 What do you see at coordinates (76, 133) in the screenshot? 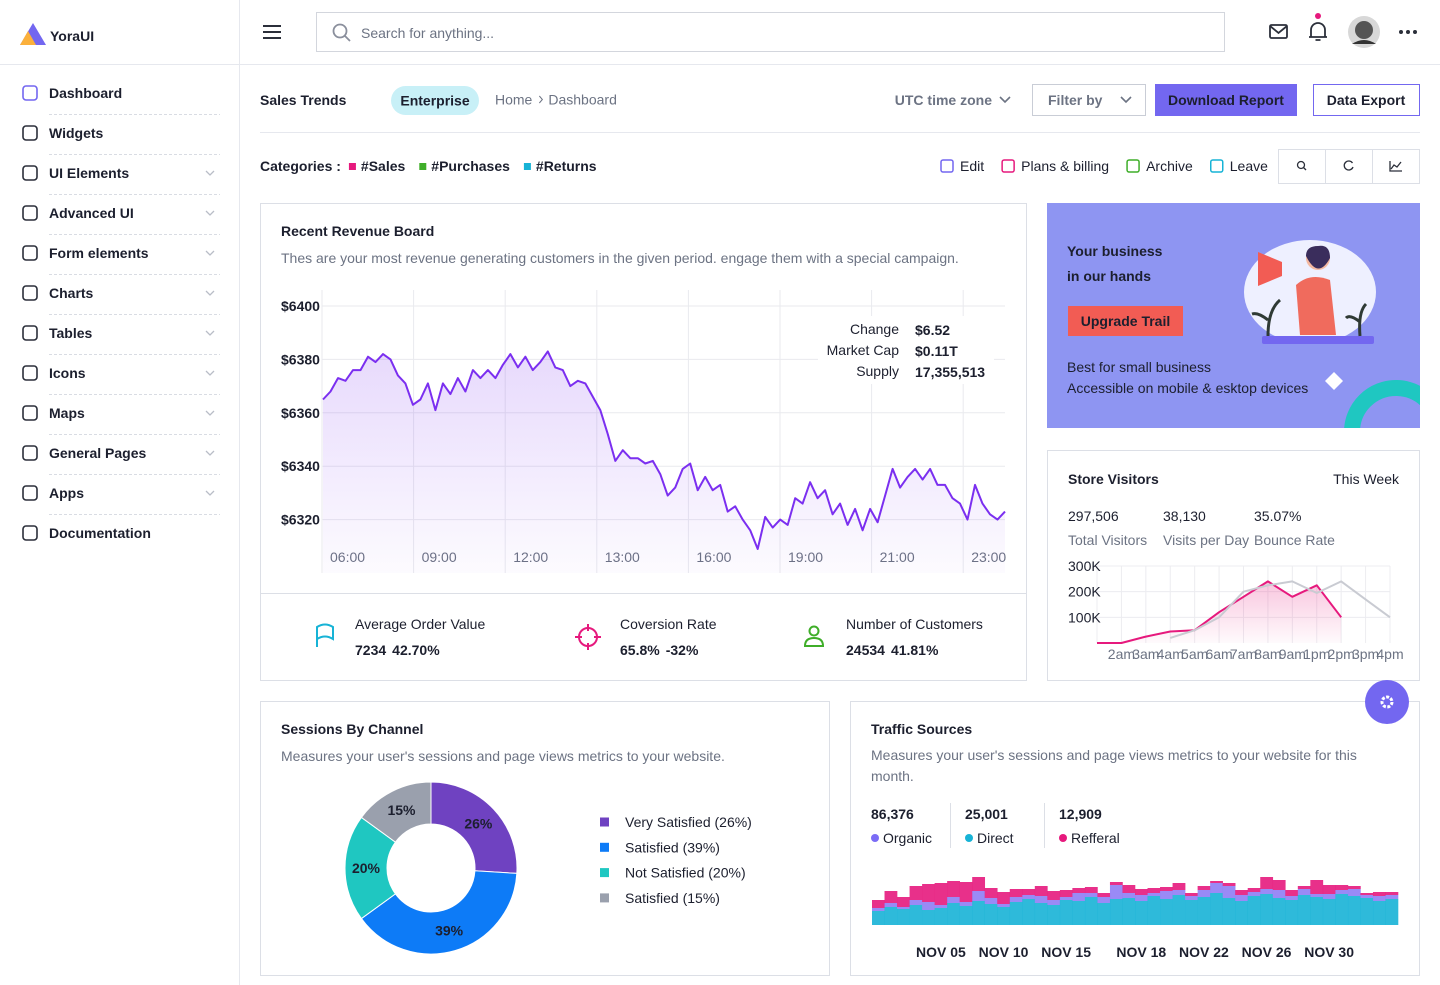
I see `nav-item: Widgets` at bounding box center [76, 133].